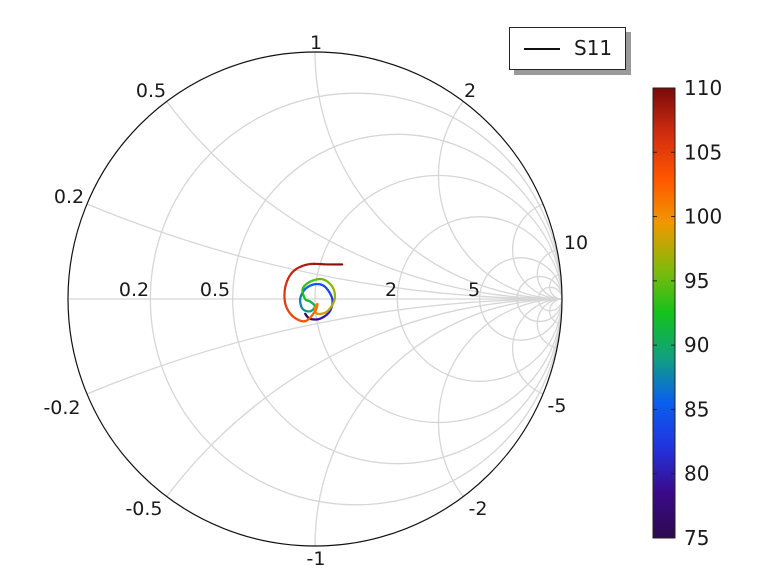 Image resolution: width=768 pixels, height=576 pixels. I want to click on colorbar-tick-label: 75, so click(696, 538).